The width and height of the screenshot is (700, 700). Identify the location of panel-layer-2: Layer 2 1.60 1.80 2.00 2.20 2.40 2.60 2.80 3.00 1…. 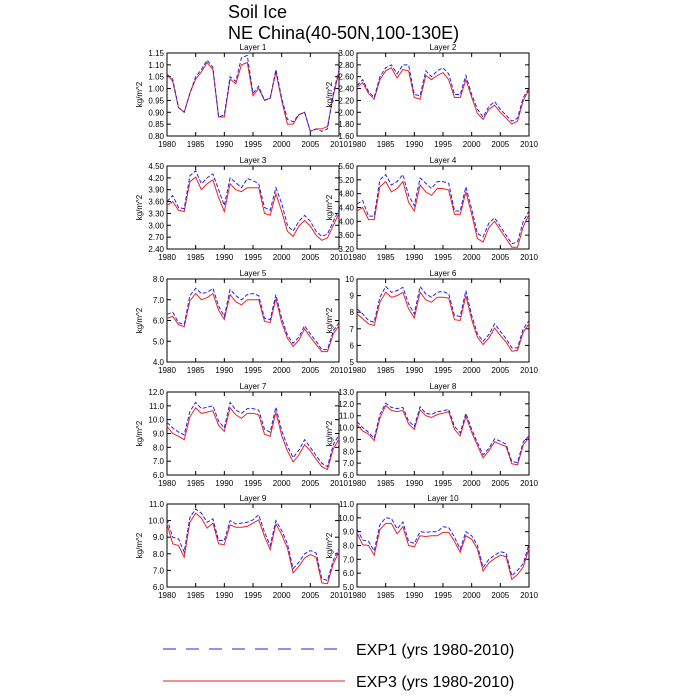
(431, 96).